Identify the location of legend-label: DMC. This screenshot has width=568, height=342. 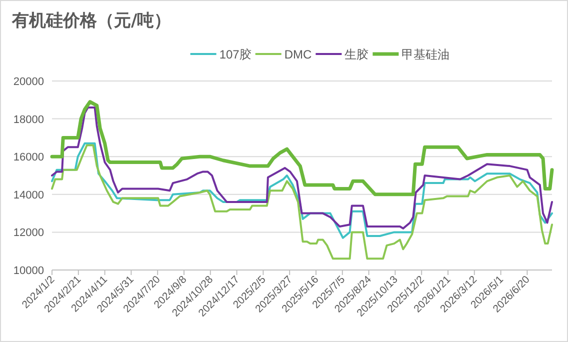
(298, 55).